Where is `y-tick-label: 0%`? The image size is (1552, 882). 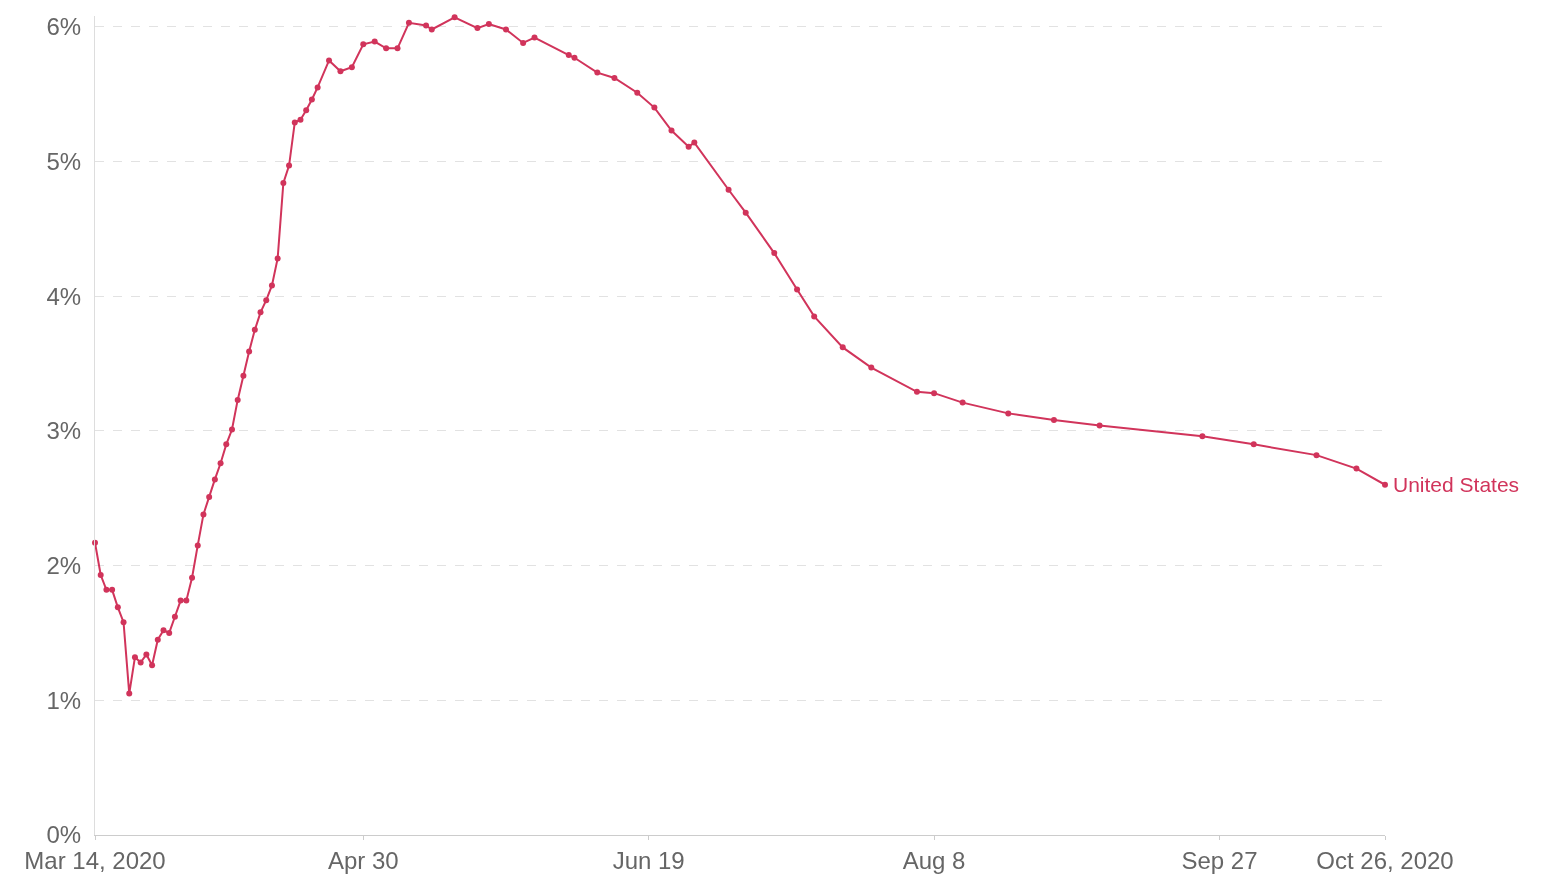 y-tick-label: 0% is located at coordinates (64, 835).